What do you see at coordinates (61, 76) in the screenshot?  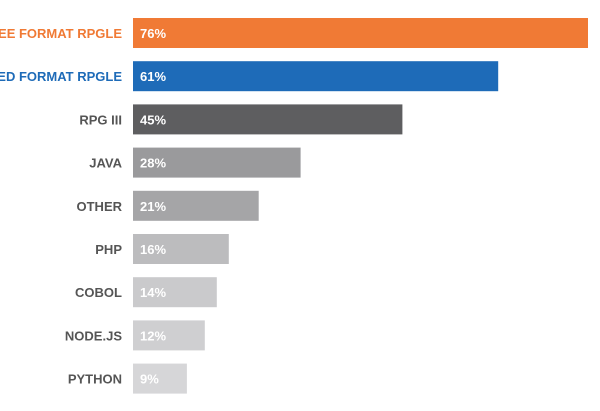 I see `category-label-1: FIXED FORMAT RPGLE` at bounding box center [61, 76].